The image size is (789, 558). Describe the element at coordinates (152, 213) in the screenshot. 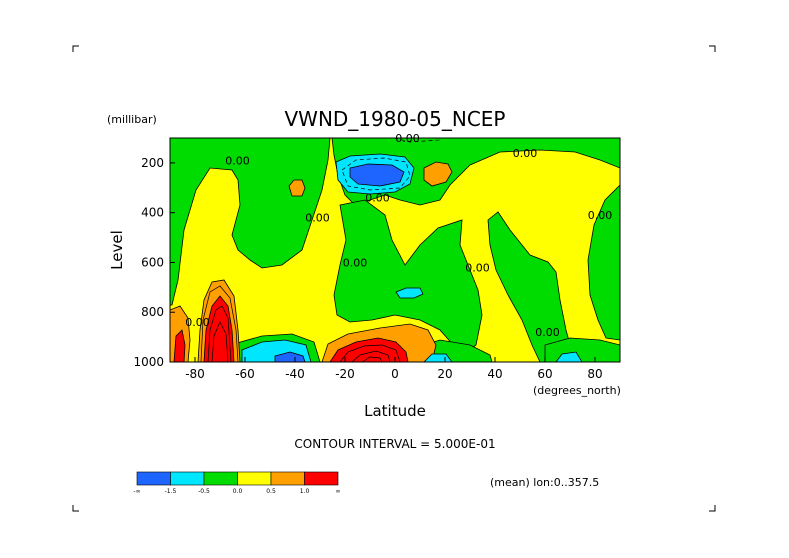

I see `y-tick-label: 400` at that location.